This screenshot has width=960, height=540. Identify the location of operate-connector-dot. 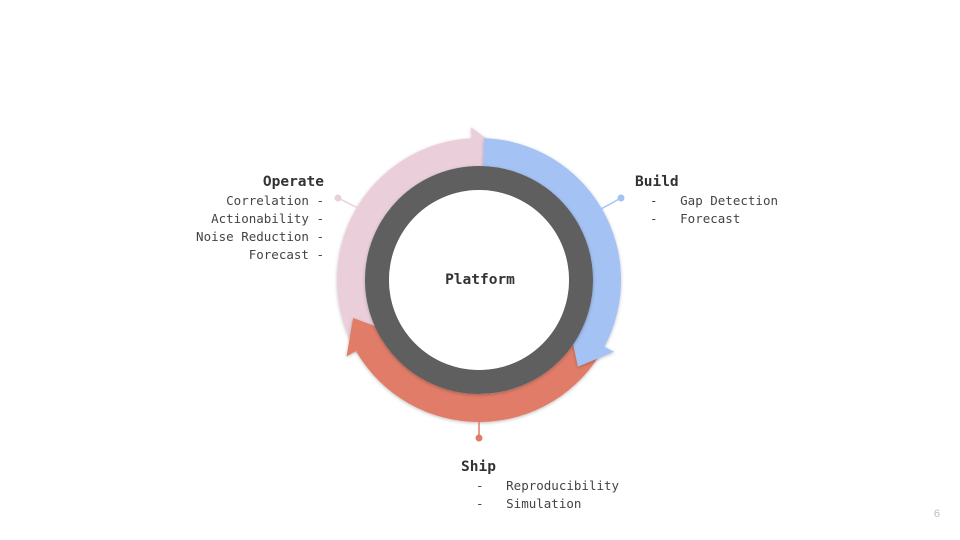
(338, 198).